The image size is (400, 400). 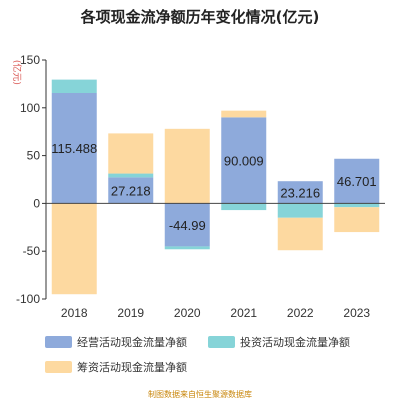 What do you see at coordinates (221, 342) in the screenshot?
I see `legend-swatch-investing` at bounding box center [221, 342].